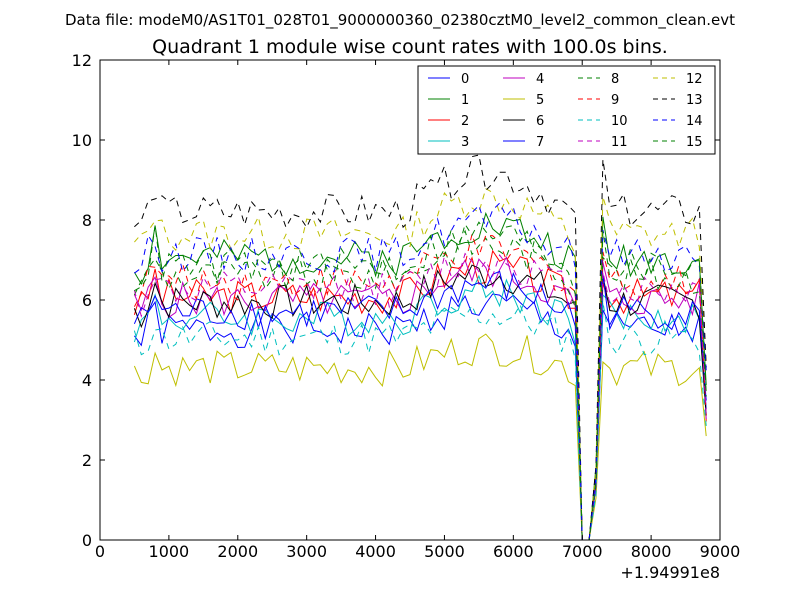 Image resolution: width=800 pixels, height=600 pixels. Describe the element at coordinates (169, 551) in the screenshot. I see `x-tick-label: 1000` at that location.